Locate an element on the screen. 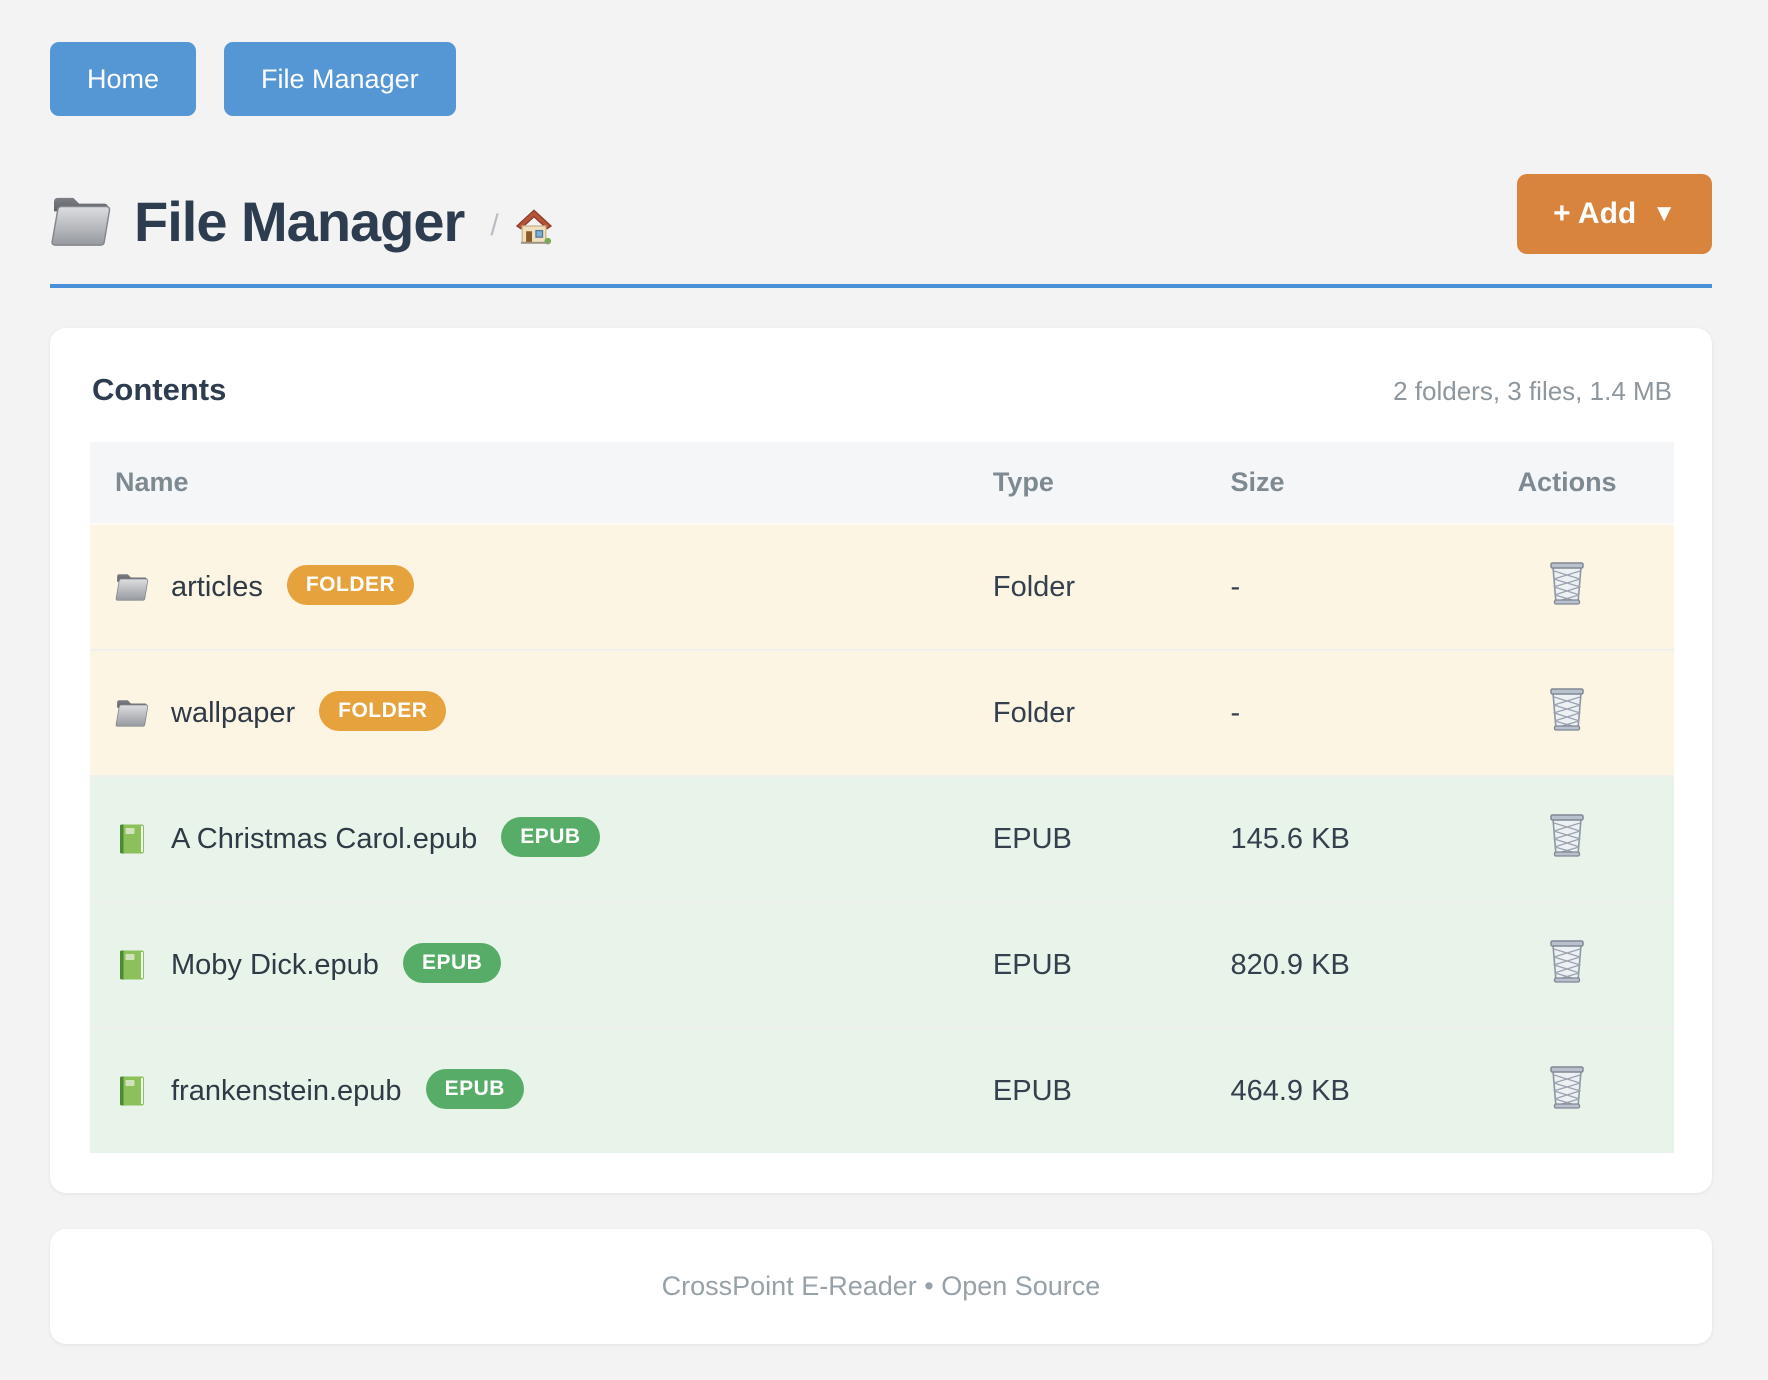  file-table-header: Name Type Size Actions is located at coordinates (882, 483).